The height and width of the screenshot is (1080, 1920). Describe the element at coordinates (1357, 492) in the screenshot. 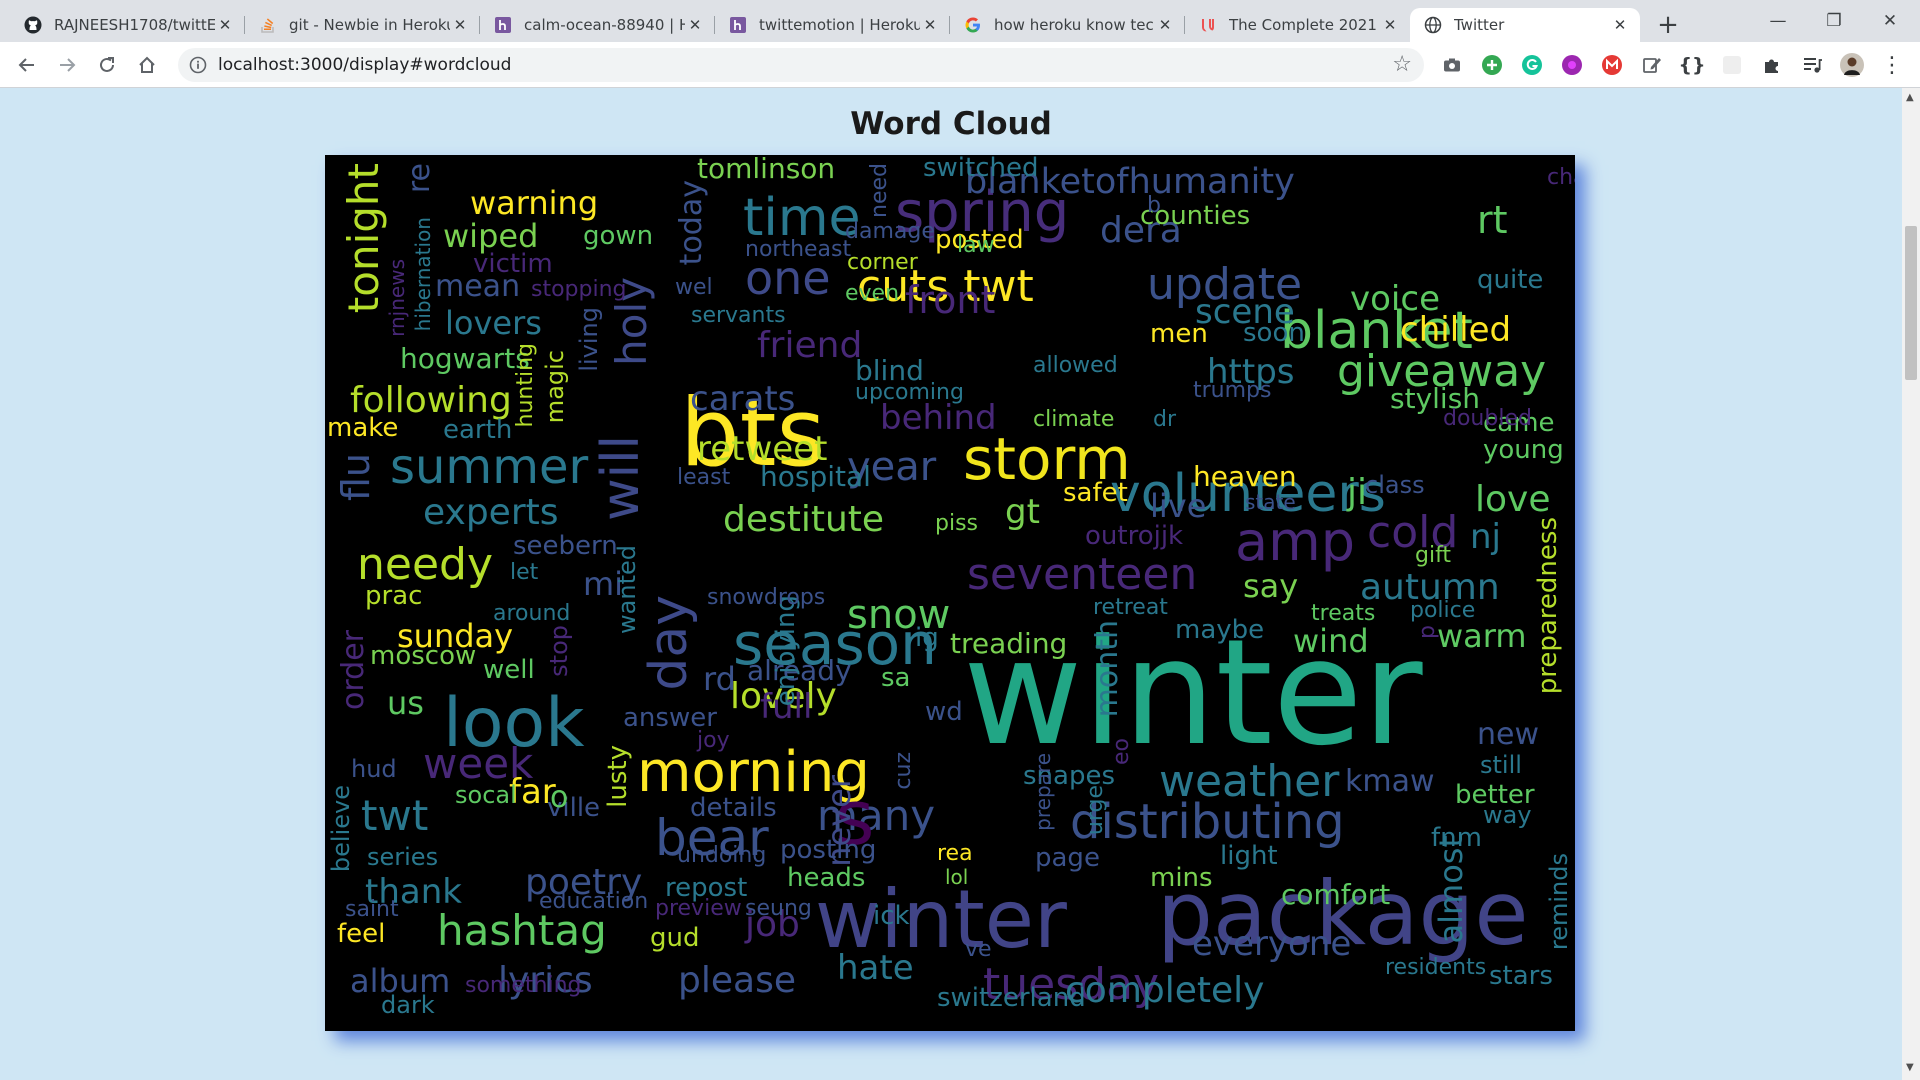

I see `cloud-word: ji` at that location.